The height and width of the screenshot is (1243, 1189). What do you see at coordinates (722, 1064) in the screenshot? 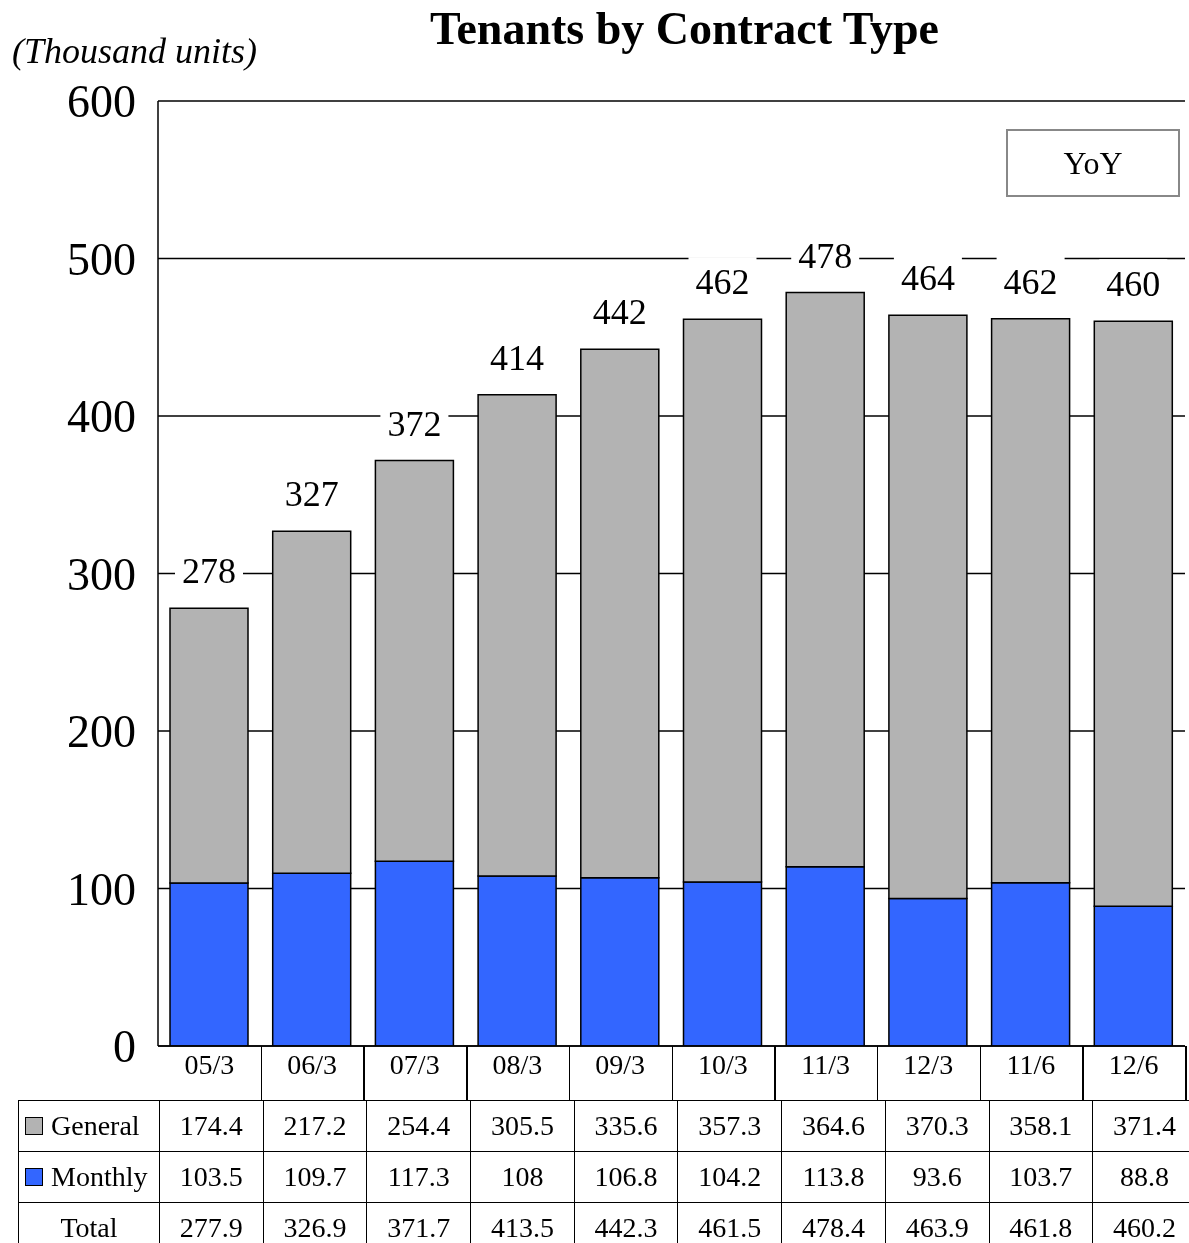
I see `x-tick-label: 10/3` at bounding box center [722, 1064].